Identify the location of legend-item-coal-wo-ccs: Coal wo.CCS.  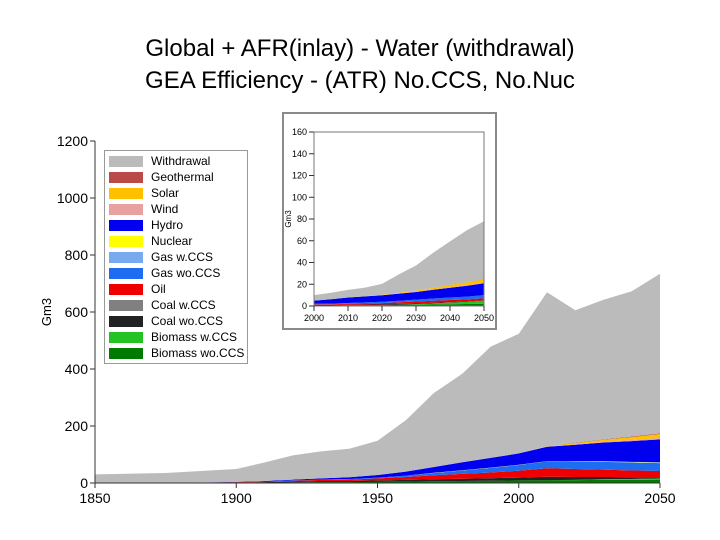
(176, 321).